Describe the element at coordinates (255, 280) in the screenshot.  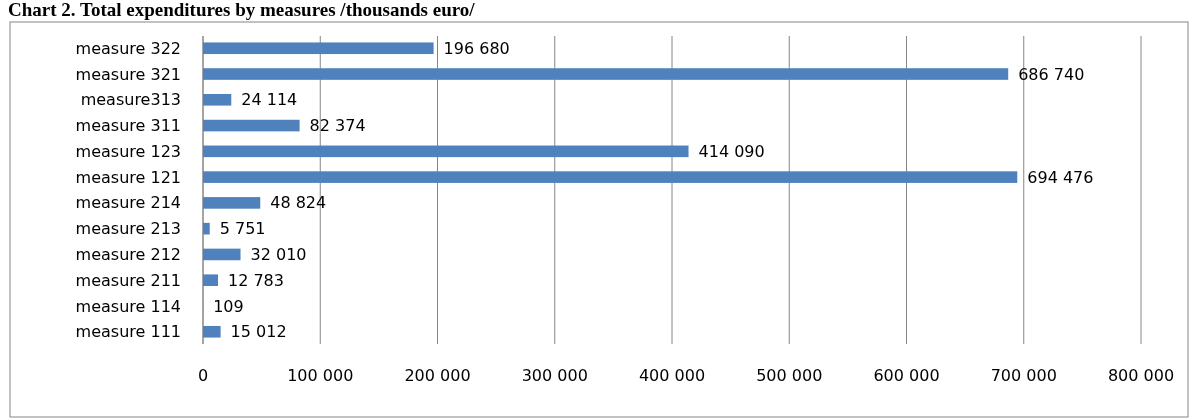
I see `data-label: 12 783` at that location.